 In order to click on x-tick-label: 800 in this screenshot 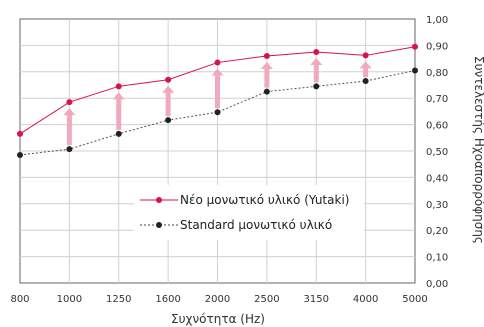, I will do `click(19, 299)`.